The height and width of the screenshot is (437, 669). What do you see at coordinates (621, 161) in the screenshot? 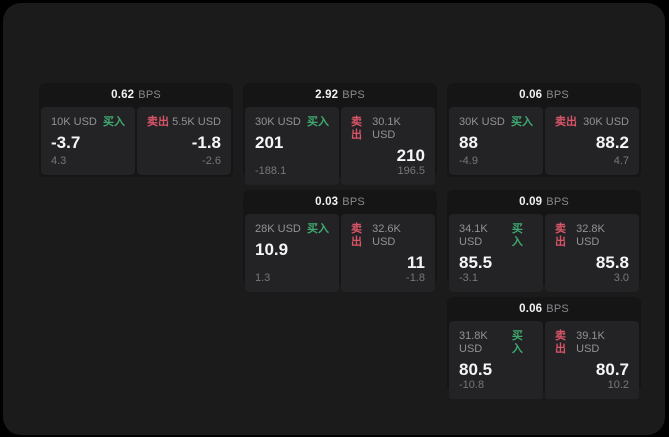
I see `sell-delta: 4.7` at bounding box center [621, 161].